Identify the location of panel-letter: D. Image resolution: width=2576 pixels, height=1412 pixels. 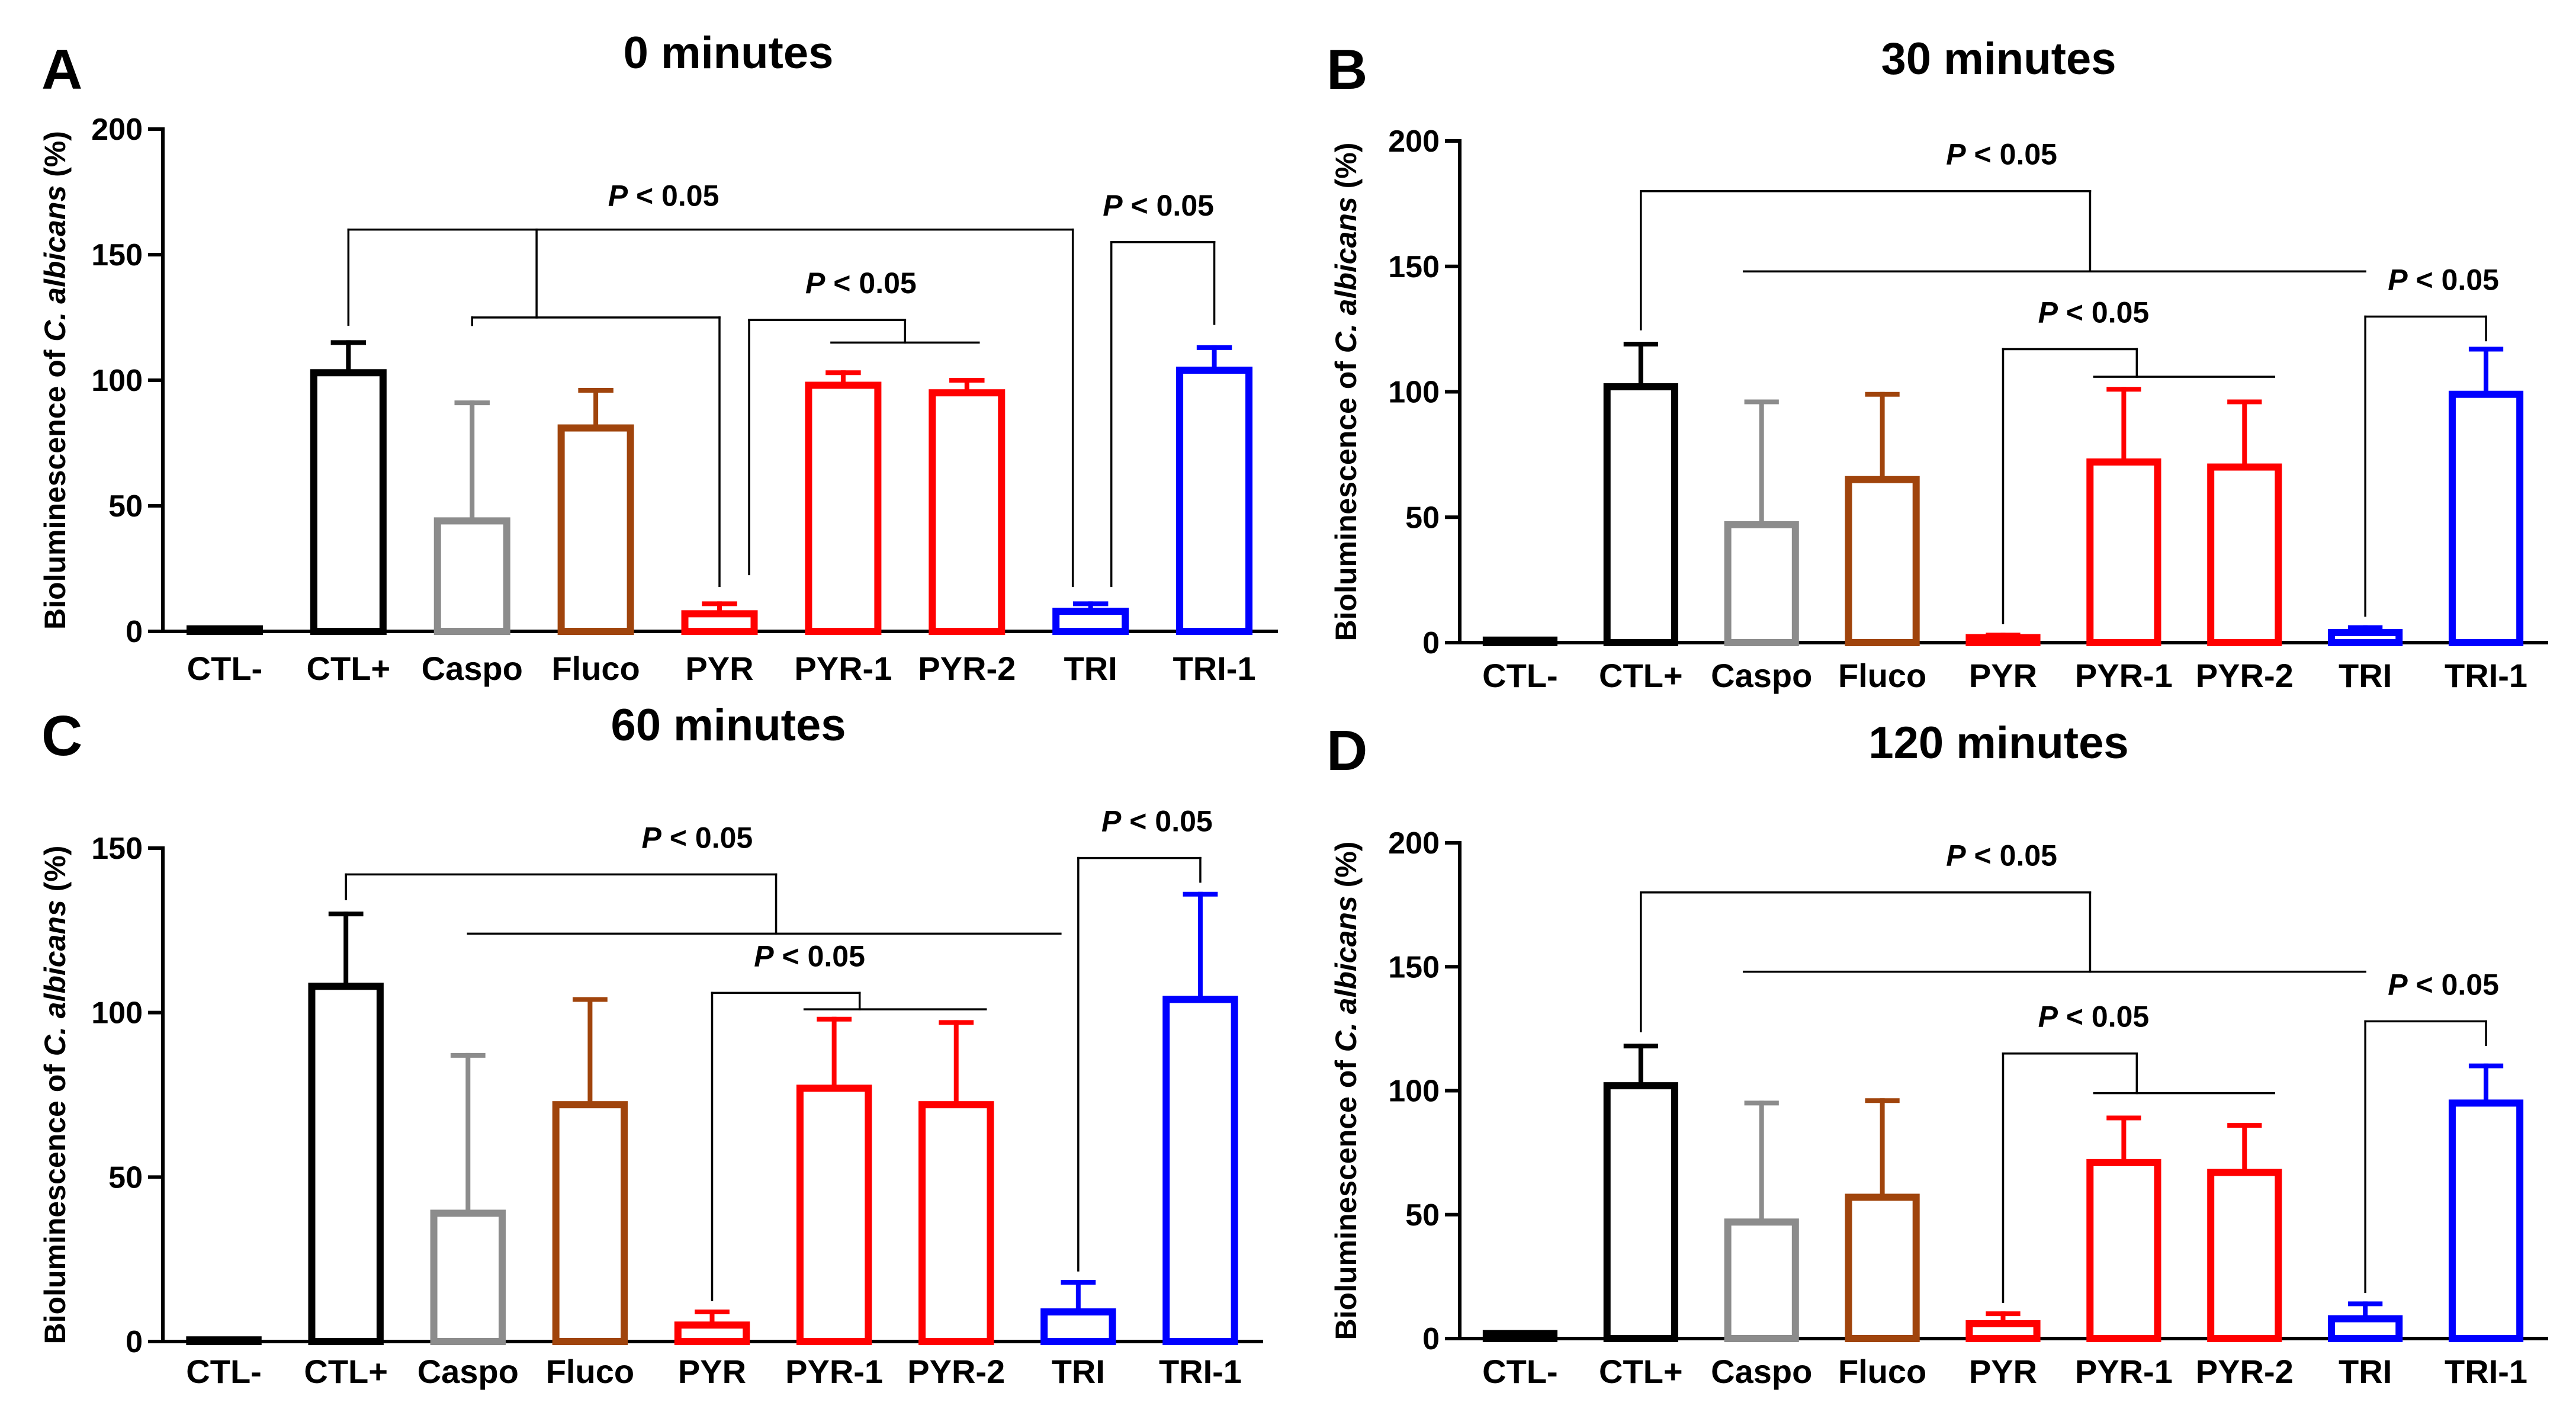
(1346, 750).